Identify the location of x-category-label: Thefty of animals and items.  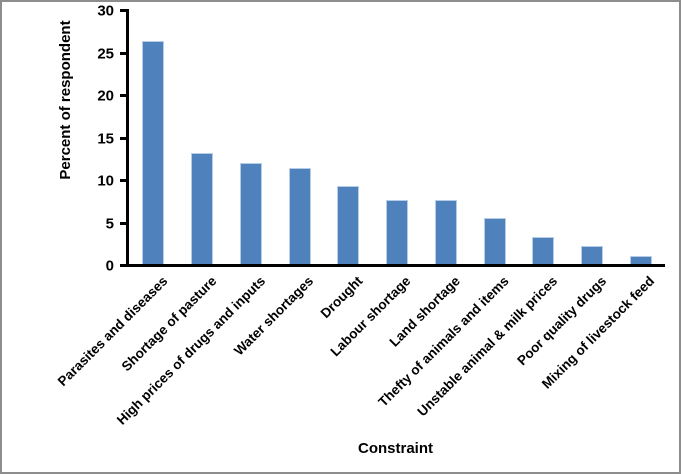
(443, 341).